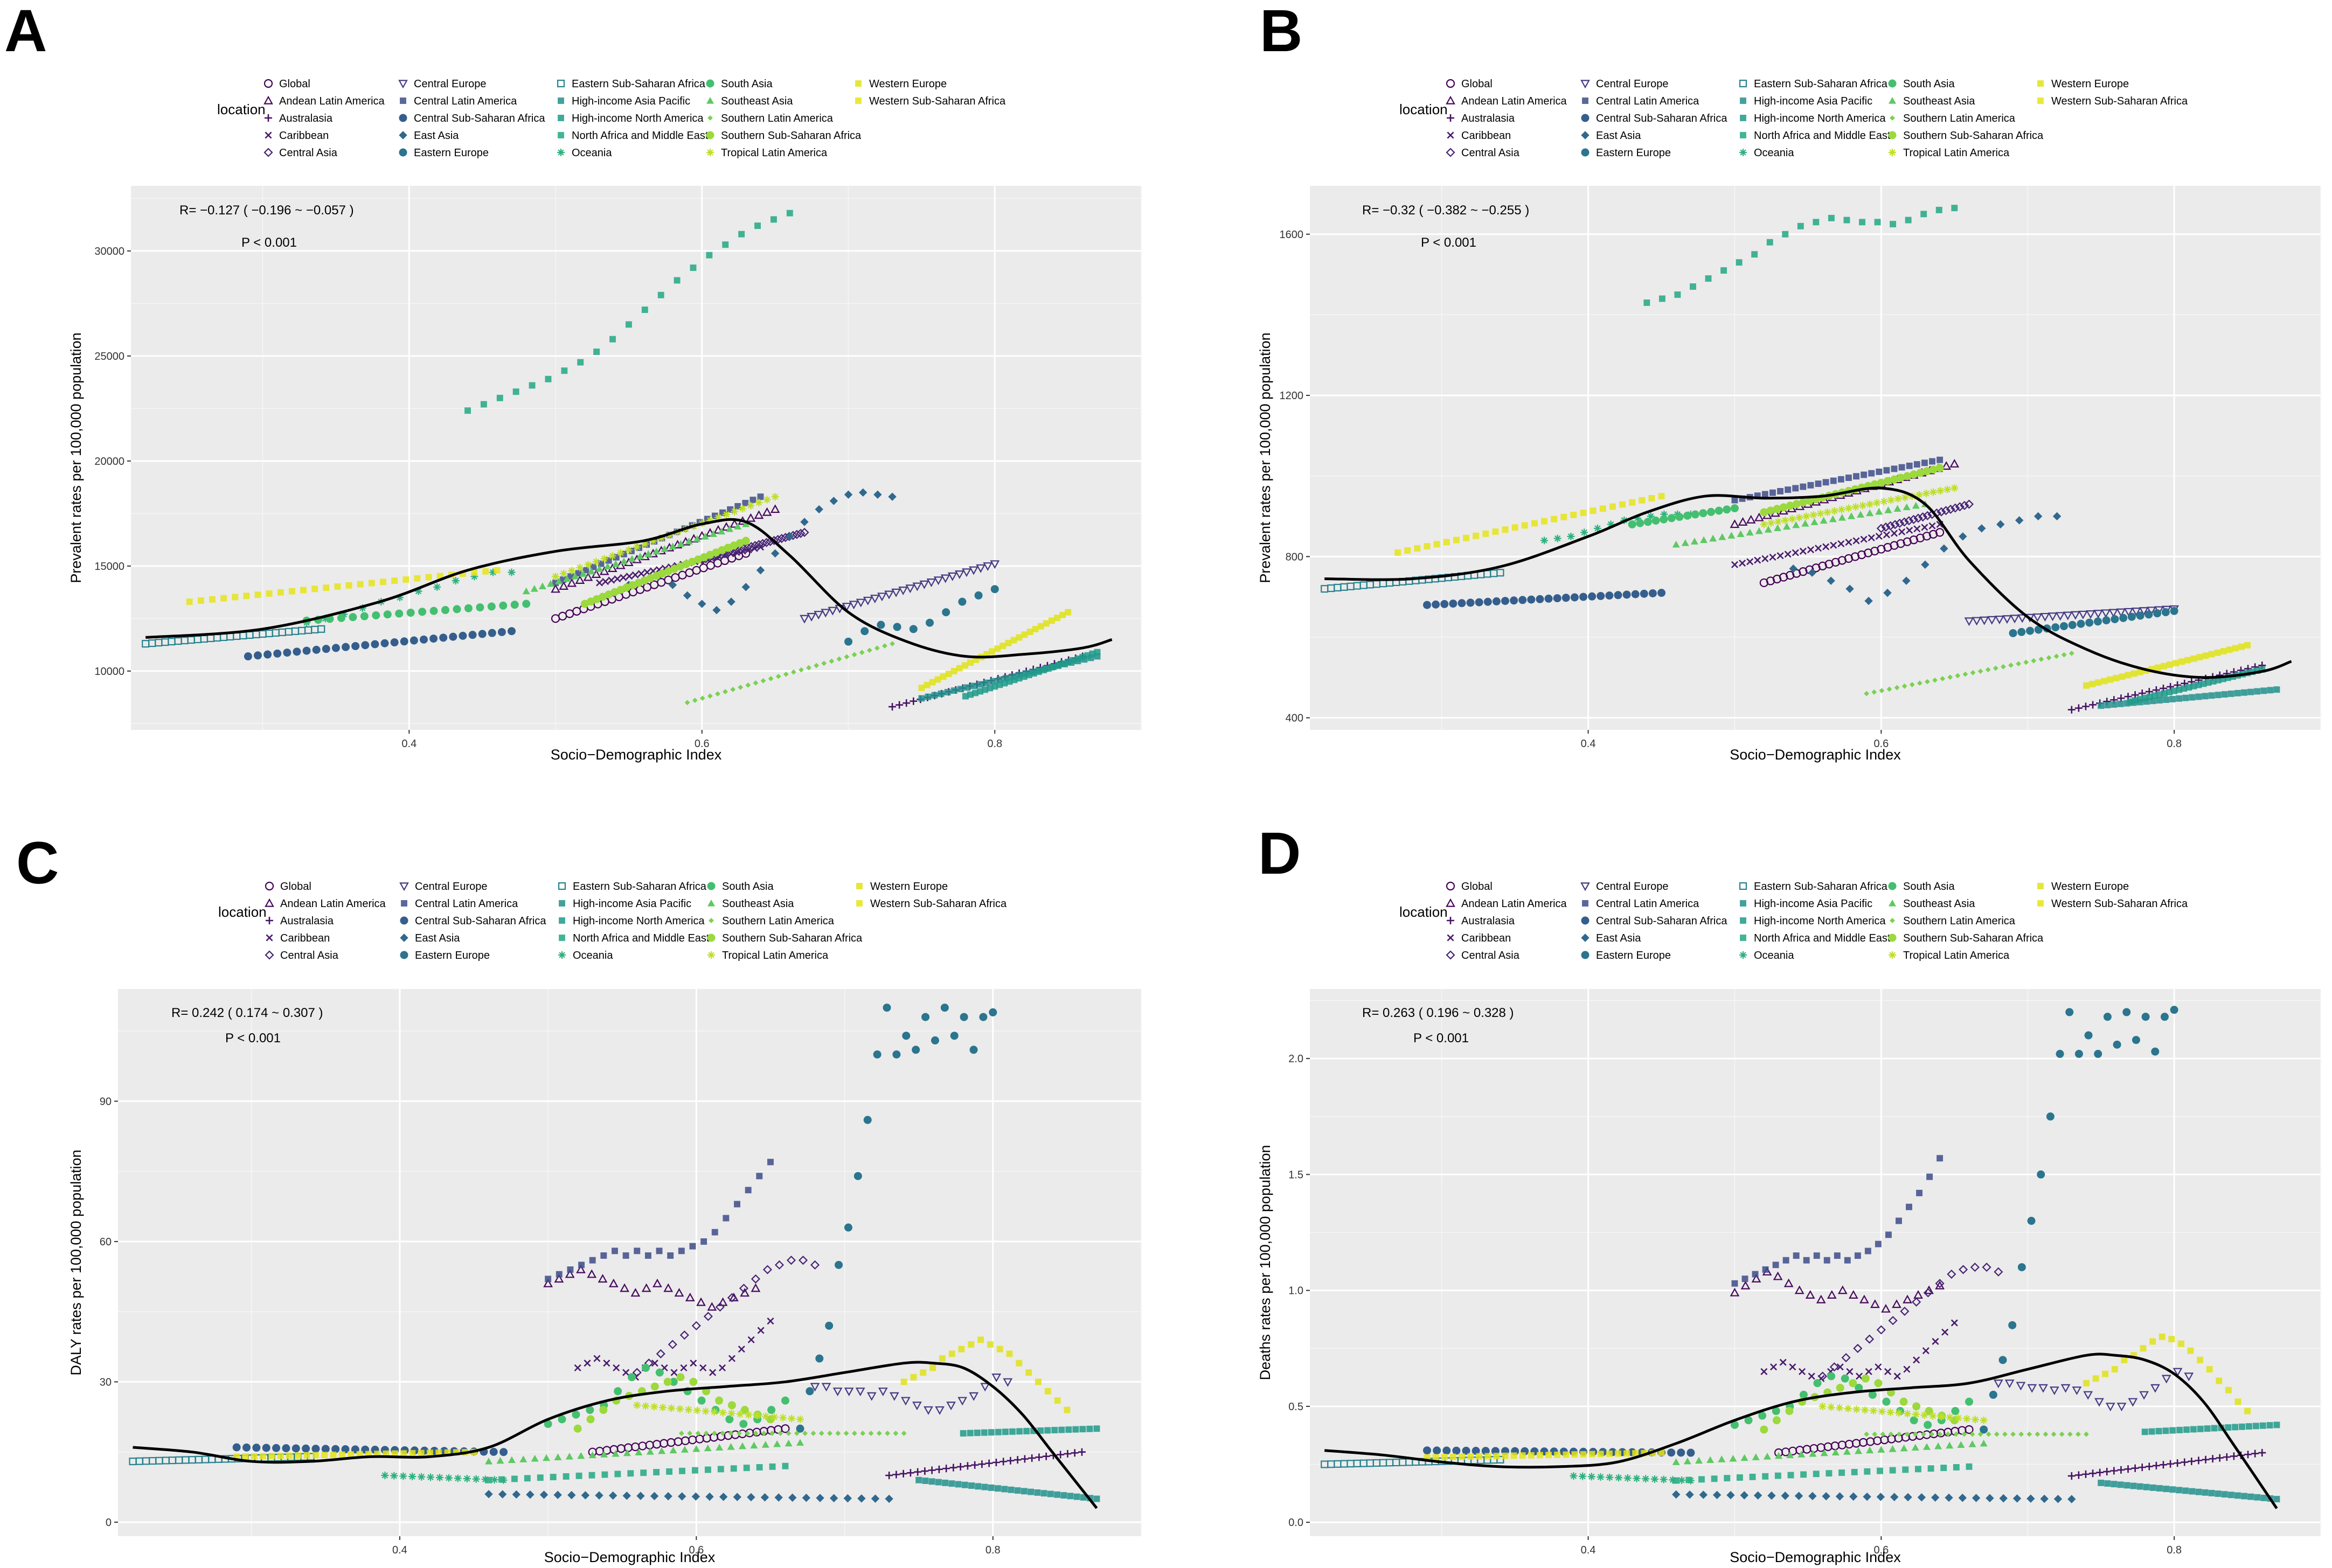  I want to click on legend-item-central-europe: Central Europe, so click(1625, 84).